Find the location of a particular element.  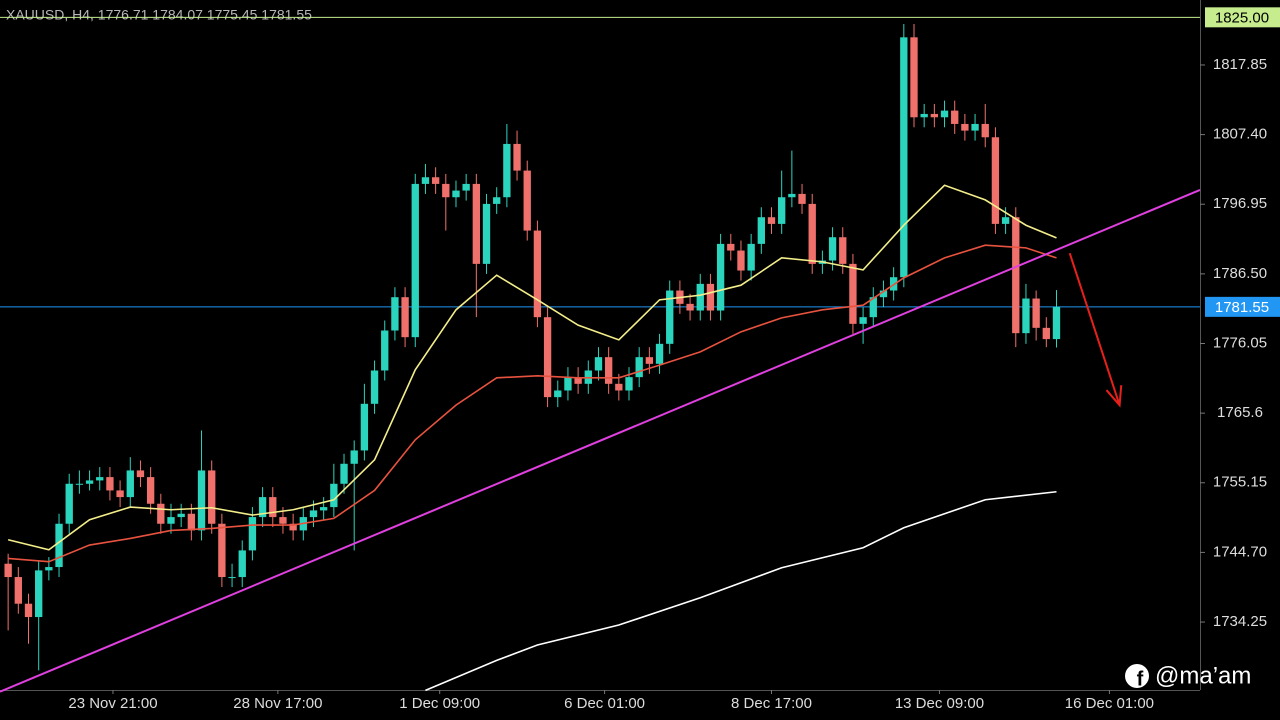

facebook-icon is located at coordinates (1137, 676).